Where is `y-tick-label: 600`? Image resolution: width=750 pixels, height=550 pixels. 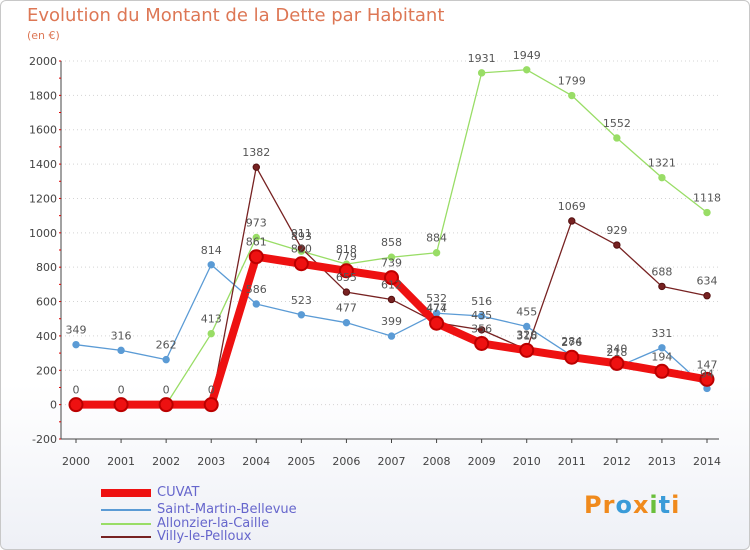
y-tick-label: 600 is located at coordinates (46, 302).